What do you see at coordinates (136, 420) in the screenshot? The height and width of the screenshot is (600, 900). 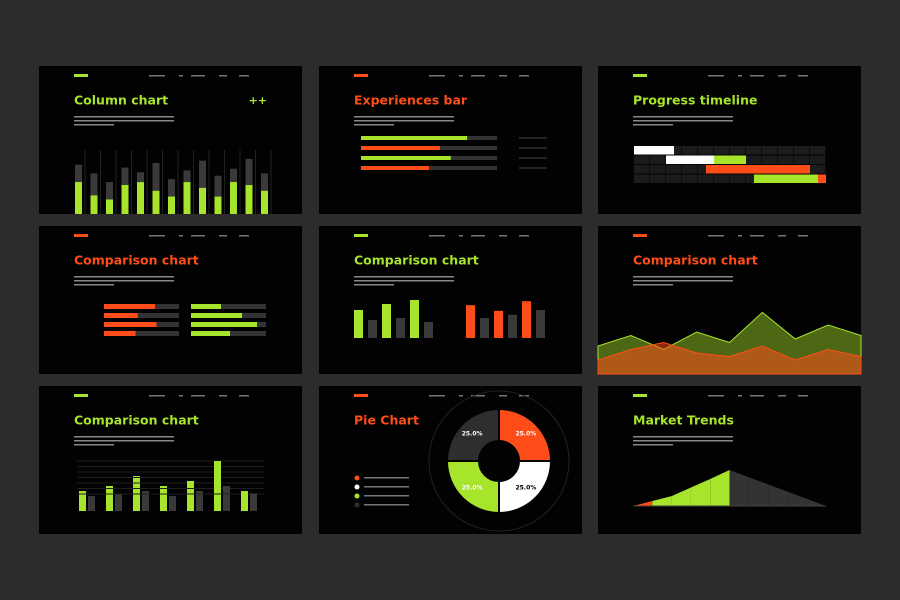 I see `slide-title: Comparison chart` at bounding box center [136, 420].